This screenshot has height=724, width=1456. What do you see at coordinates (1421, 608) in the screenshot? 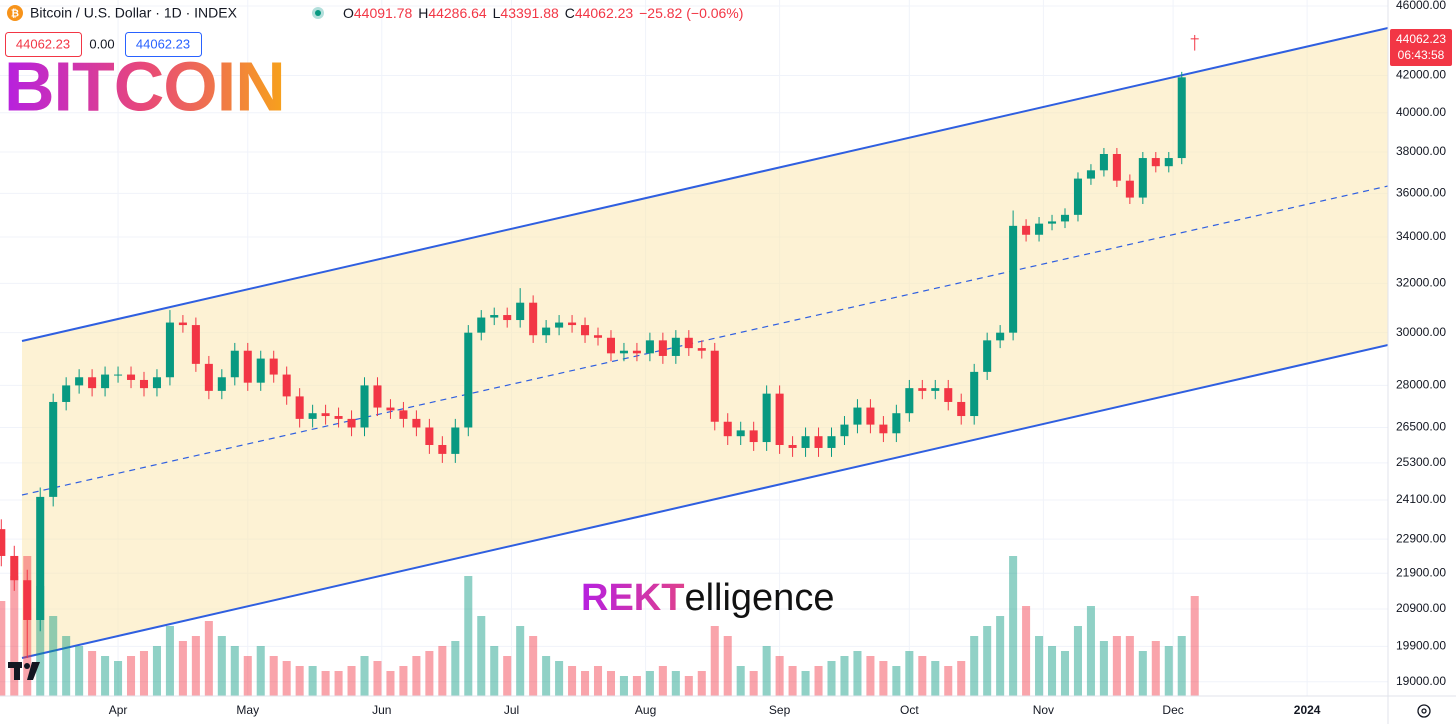
I see `y-tick-label: 20900.00` at bounding box center [1421, 608].